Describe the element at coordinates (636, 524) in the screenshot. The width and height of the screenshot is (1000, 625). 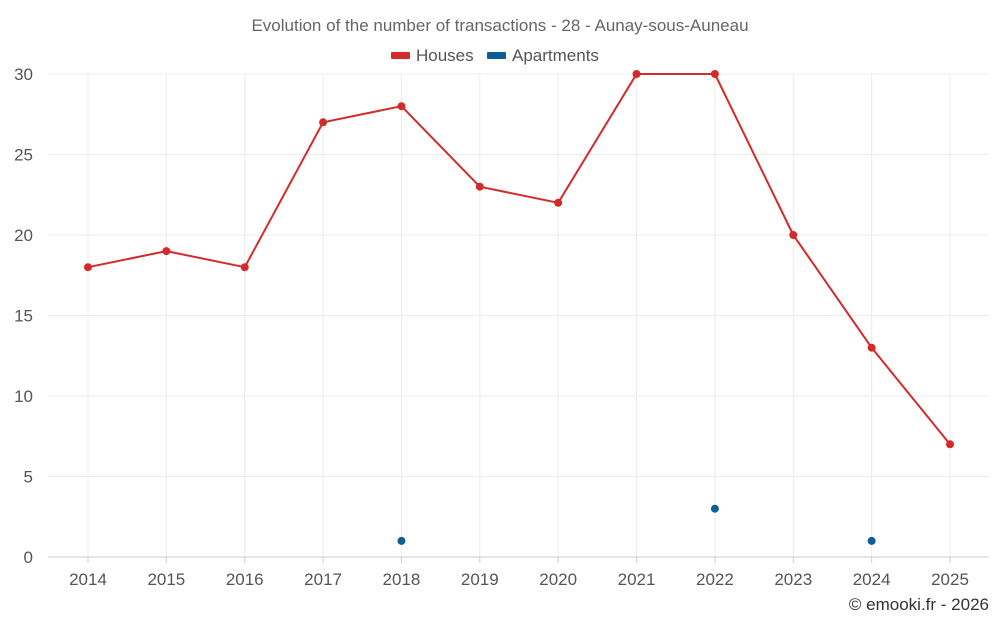
I see `series-apartments` at that location.